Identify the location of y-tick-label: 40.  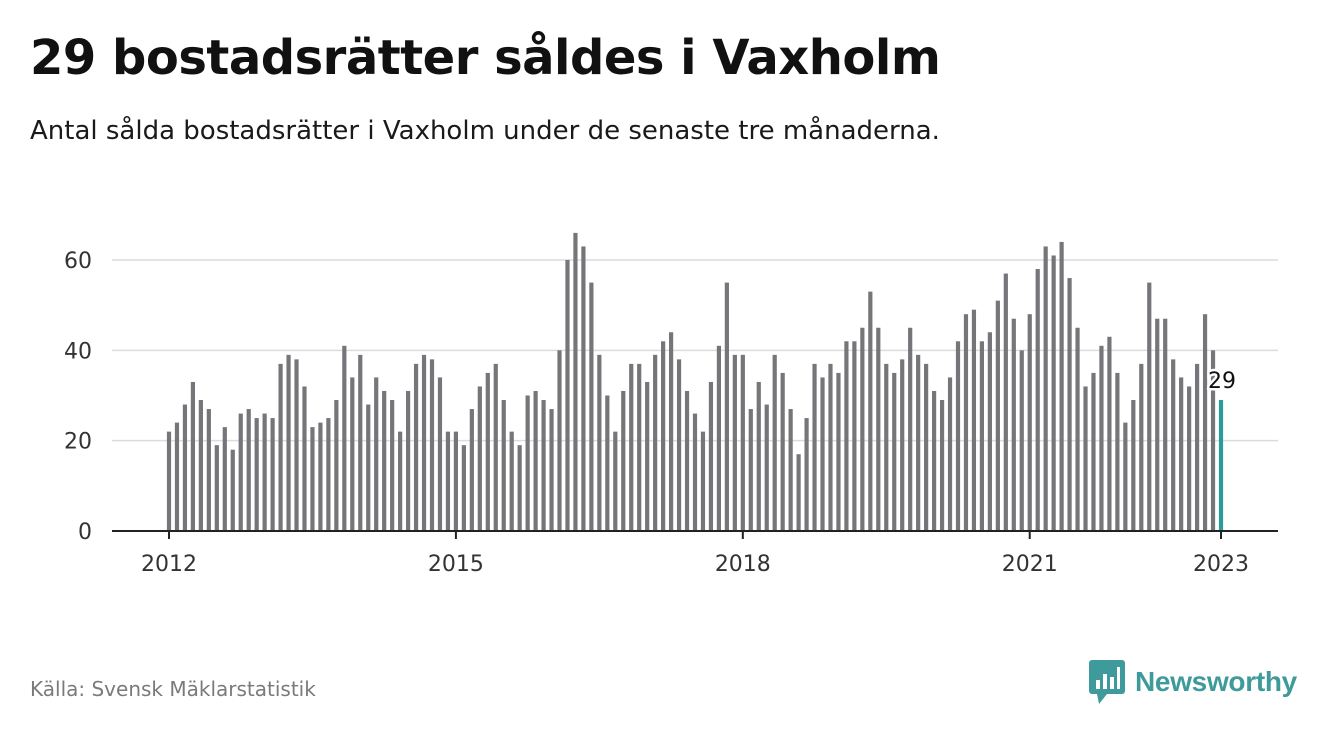
(78, 351).